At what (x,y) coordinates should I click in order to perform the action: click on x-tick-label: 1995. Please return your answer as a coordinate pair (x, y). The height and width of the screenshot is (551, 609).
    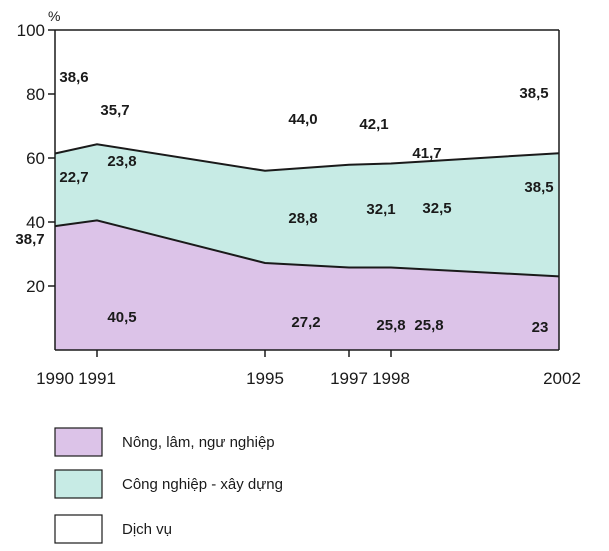
    Looking at the image, I should click on (265, 378).